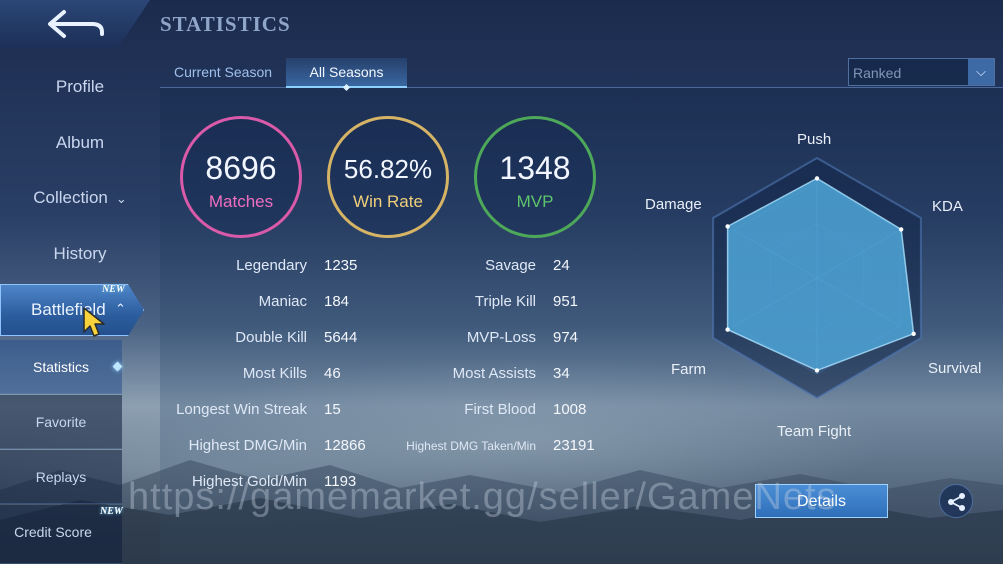 The image size is (1003, 564). I want to click on chevron-down-icon: ⌄, so click(121, 198).